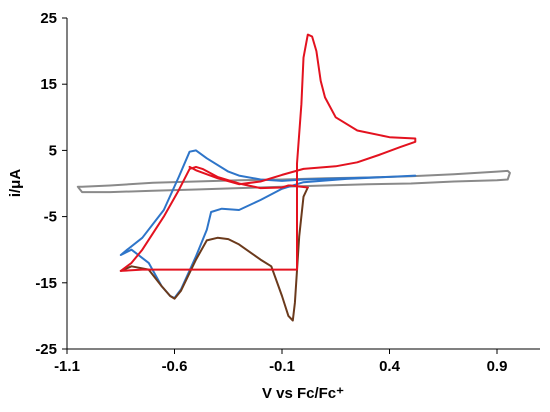  I want to click on x-tick-label: -0.1, so click(282, 366).